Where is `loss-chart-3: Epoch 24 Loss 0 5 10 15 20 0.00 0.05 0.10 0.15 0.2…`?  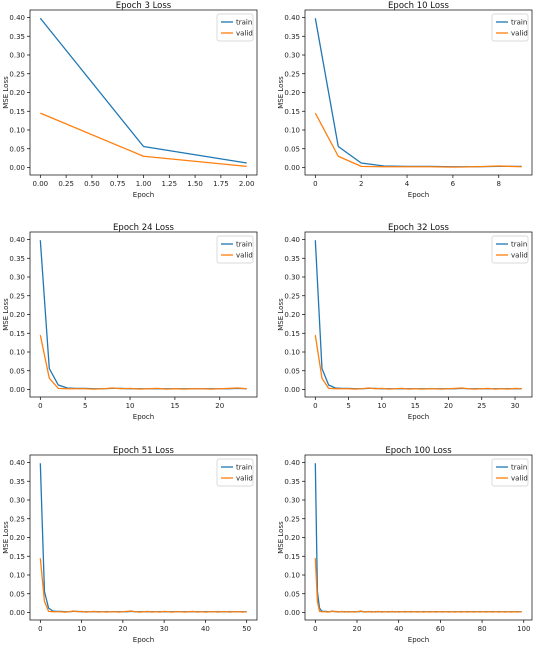
loss-chart-3: Epoch 24 Loss 0 5 10 15 20 0.00 0.05 0.10 0.15 0.2… is located at coordinates (130, 322).